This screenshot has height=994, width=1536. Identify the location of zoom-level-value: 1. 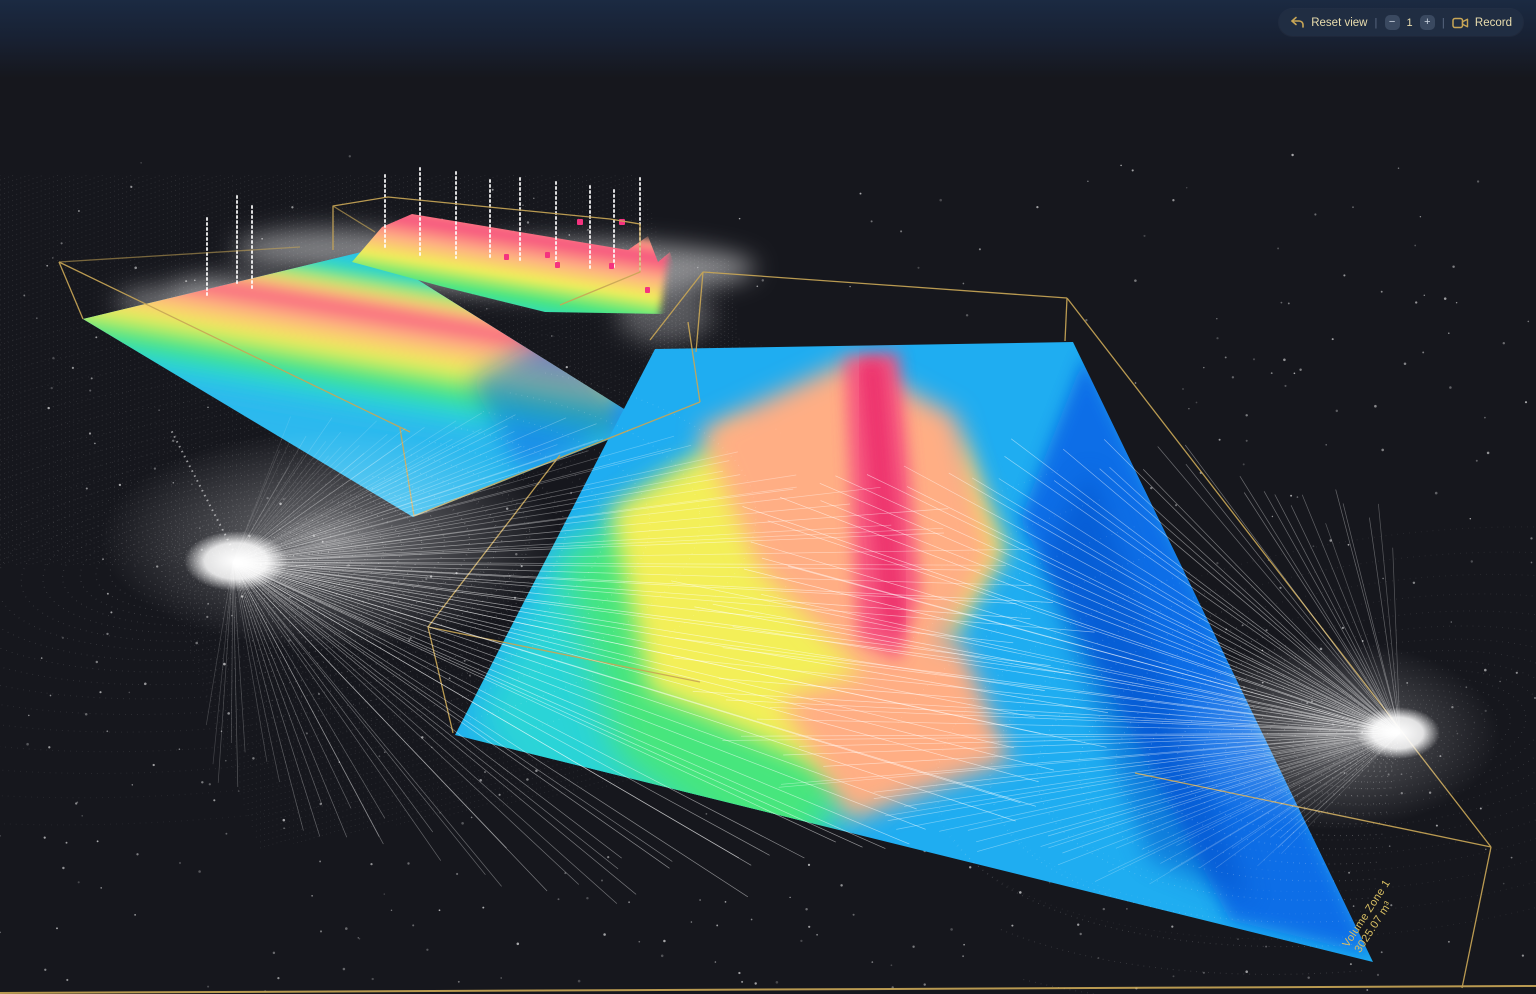
(1409, 22).